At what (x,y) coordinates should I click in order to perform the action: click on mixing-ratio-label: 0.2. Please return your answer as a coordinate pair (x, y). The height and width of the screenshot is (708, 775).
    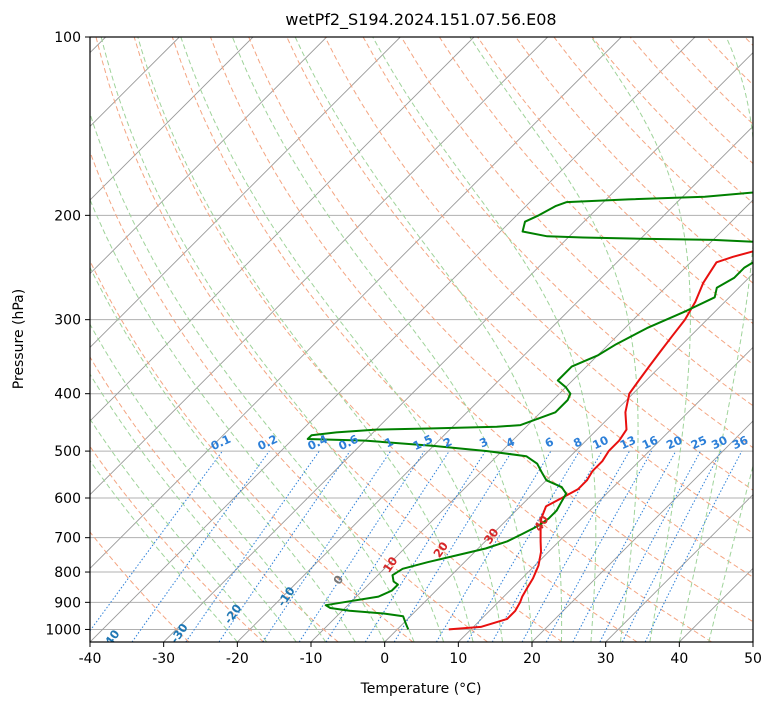
    Looking at the image, I should click on (267, 442).